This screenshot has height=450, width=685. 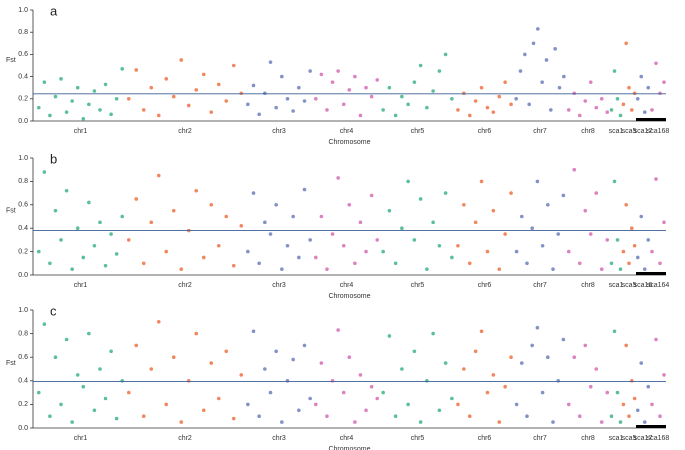 I want to click on panel-label: b, so click(x=53, y=158).